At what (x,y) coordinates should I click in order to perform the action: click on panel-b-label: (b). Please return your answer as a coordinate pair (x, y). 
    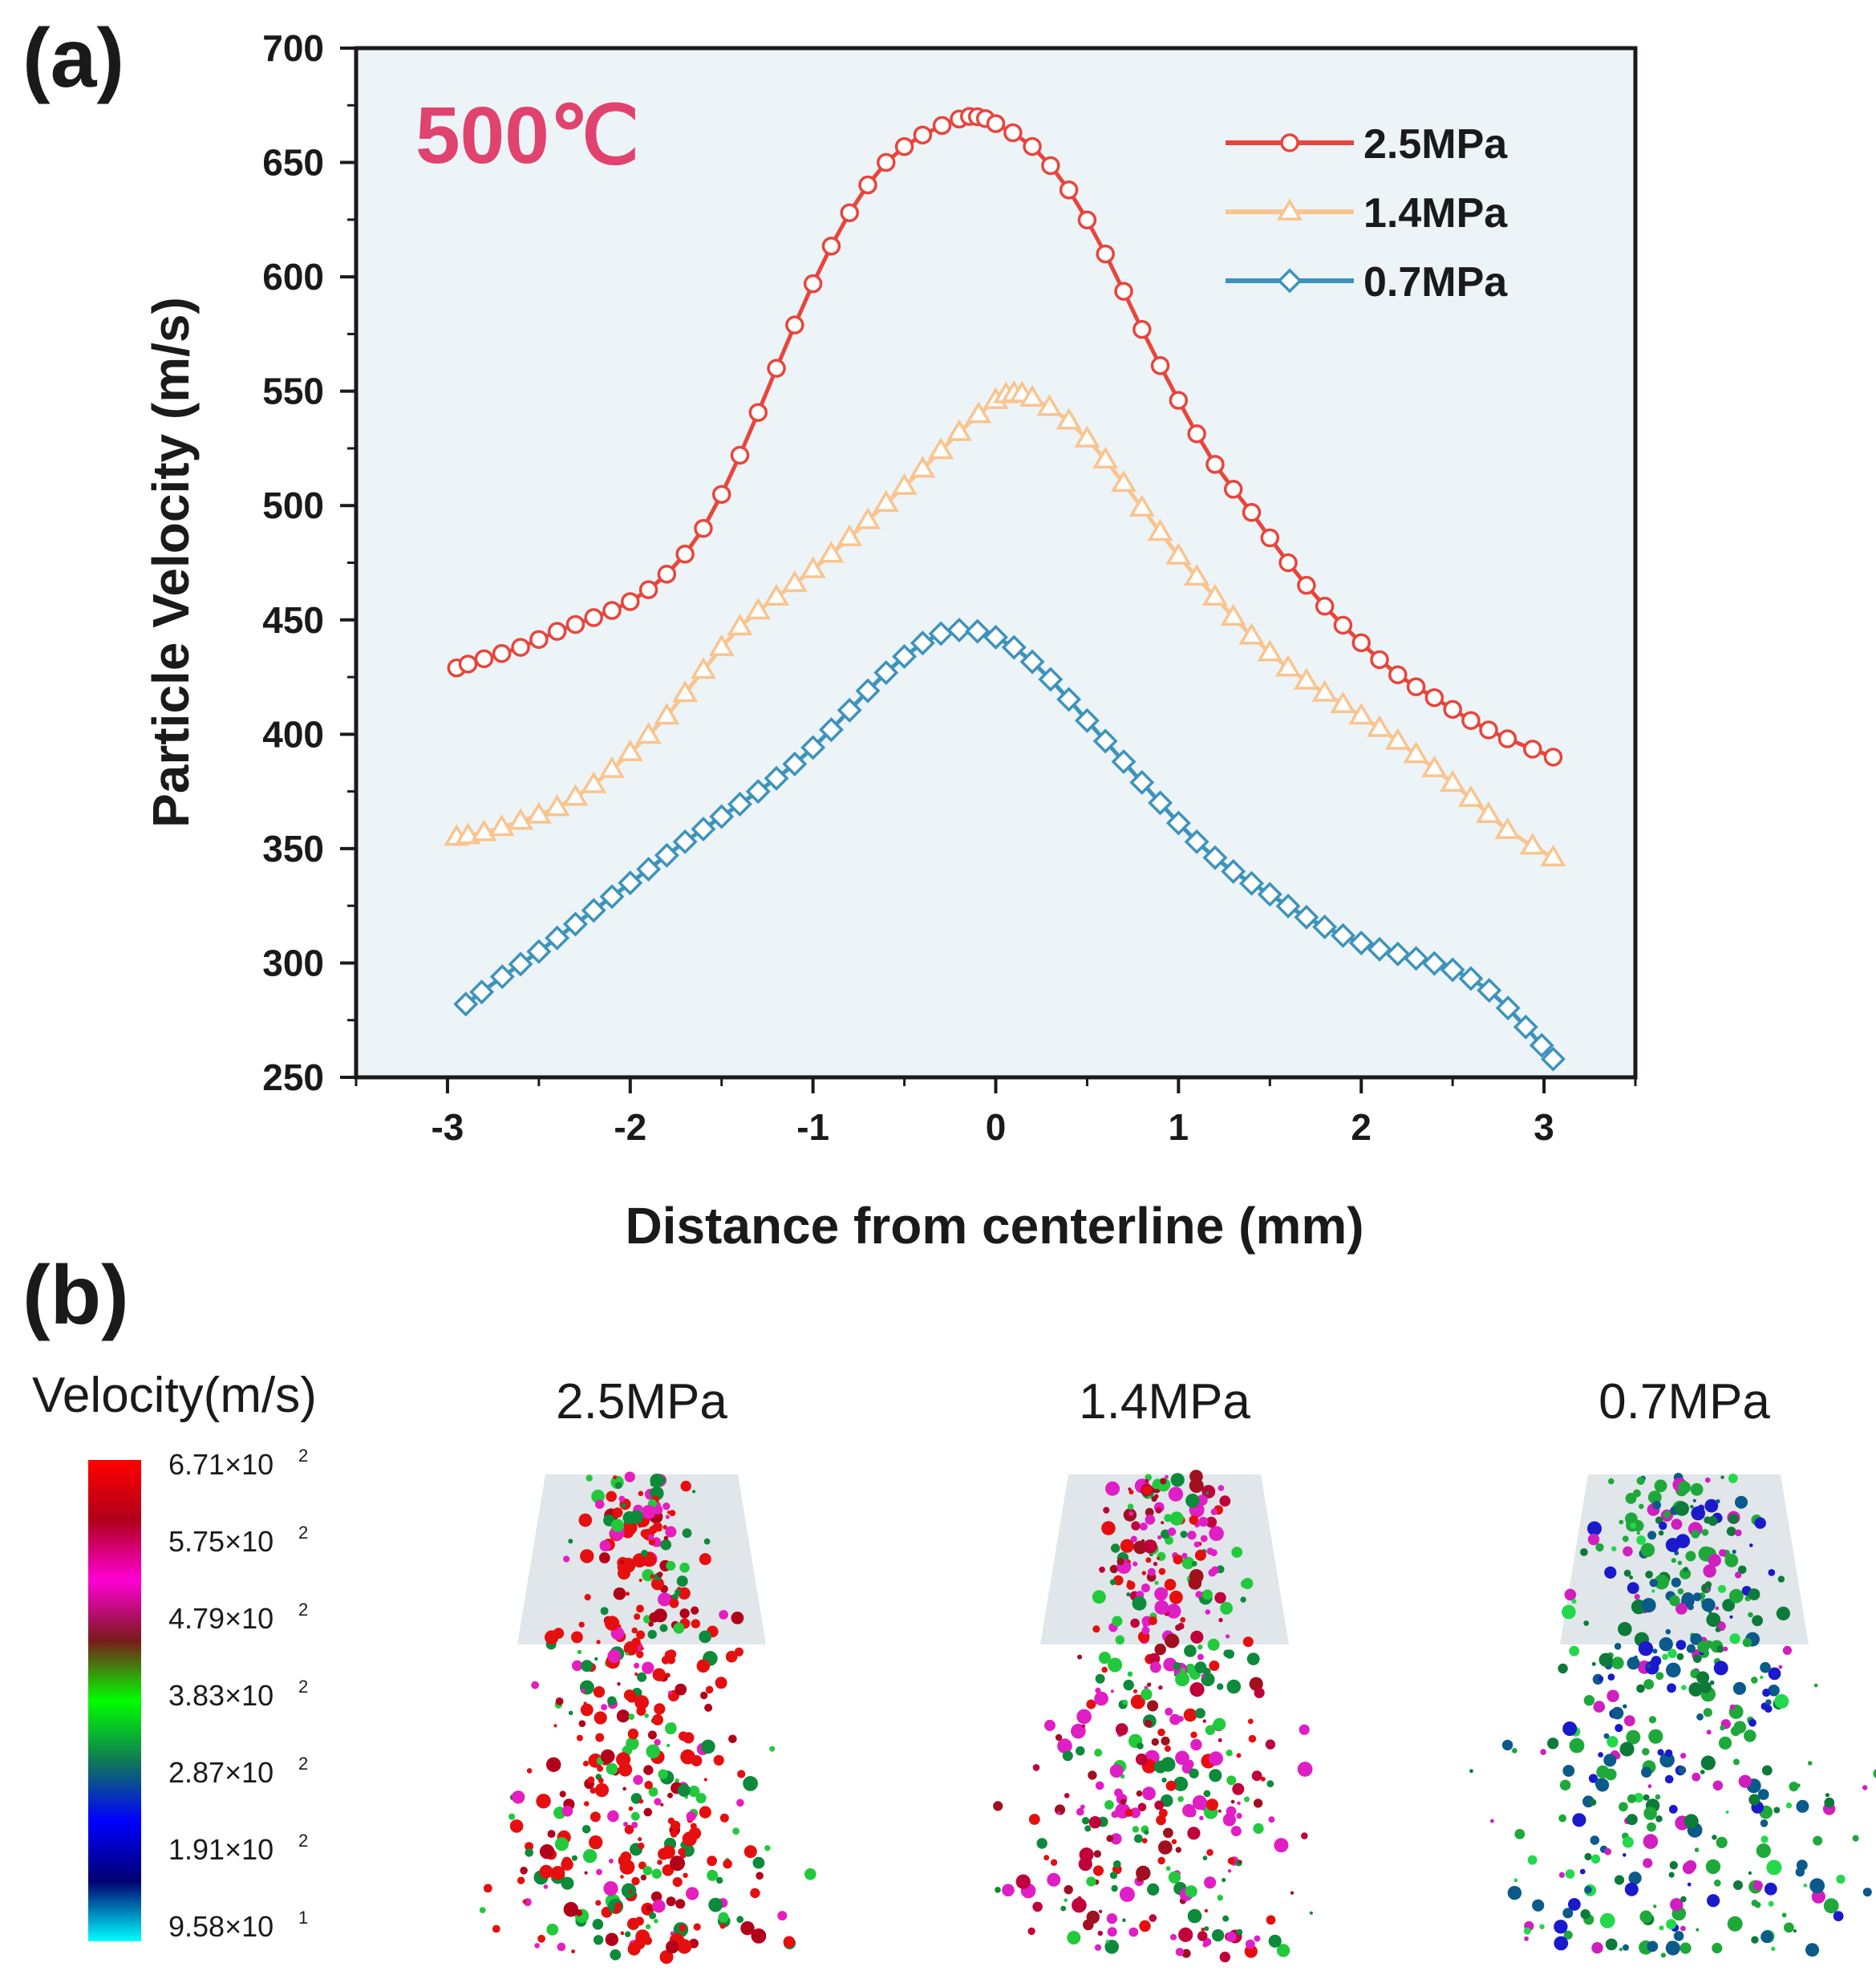
    Looking at the image, I should click on (75, 1295).